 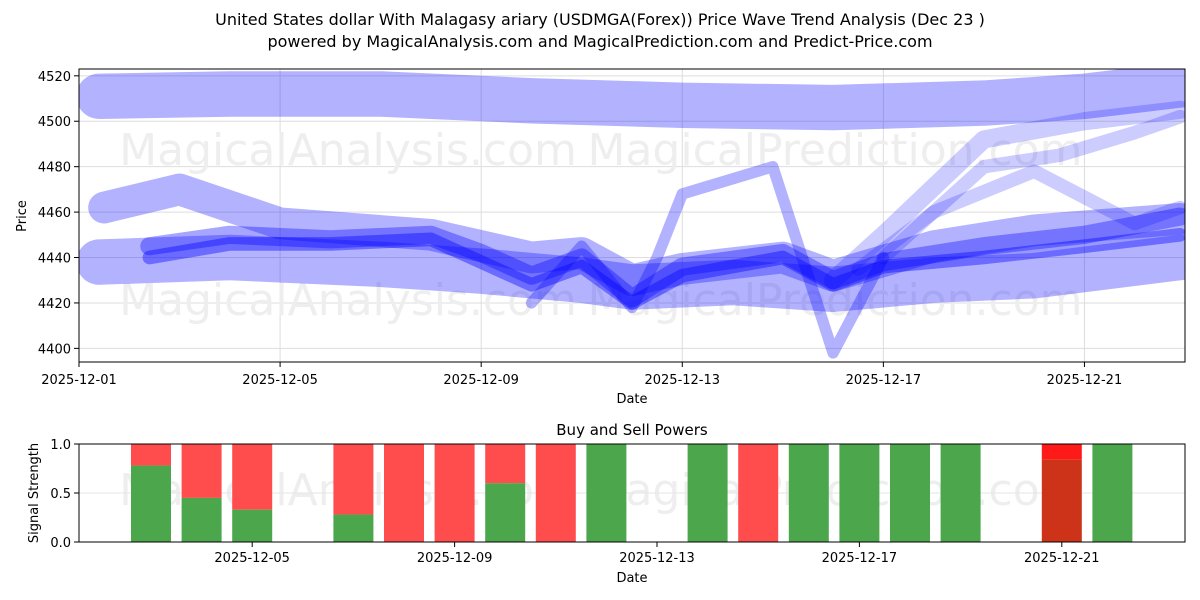 I want to click on x-tick-label: 2025-12-01, so click(x=79, y=380).